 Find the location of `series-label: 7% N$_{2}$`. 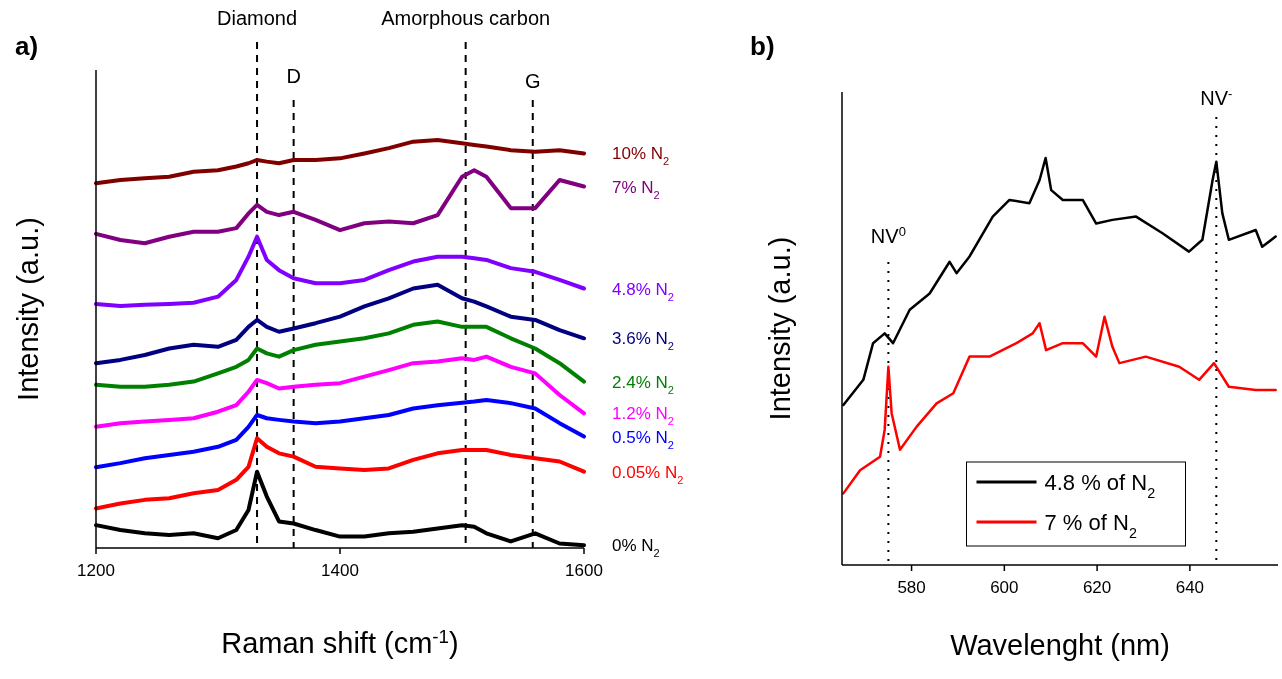

series-label: 7% N$_{2}$ is located at coordinates (636, 189).